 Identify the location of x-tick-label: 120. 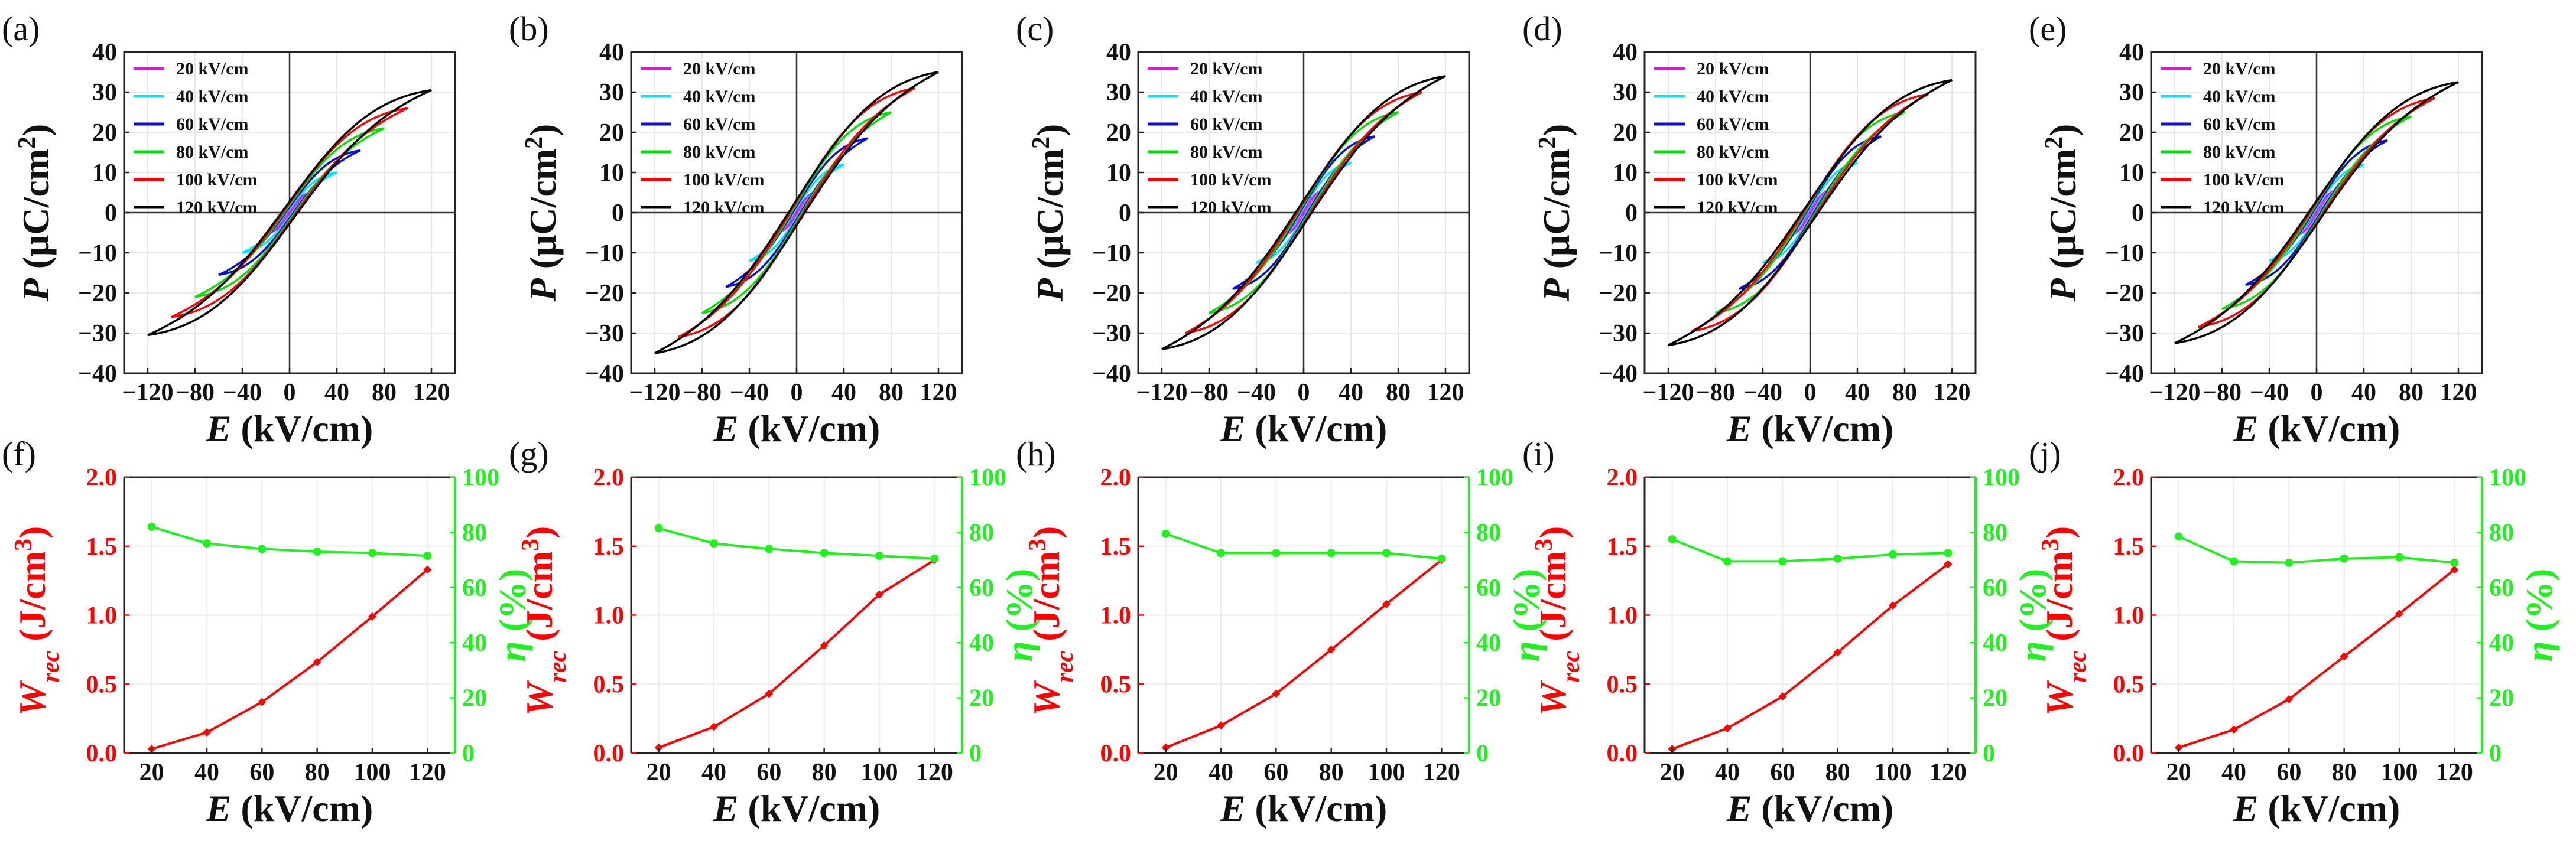
(938, 393).